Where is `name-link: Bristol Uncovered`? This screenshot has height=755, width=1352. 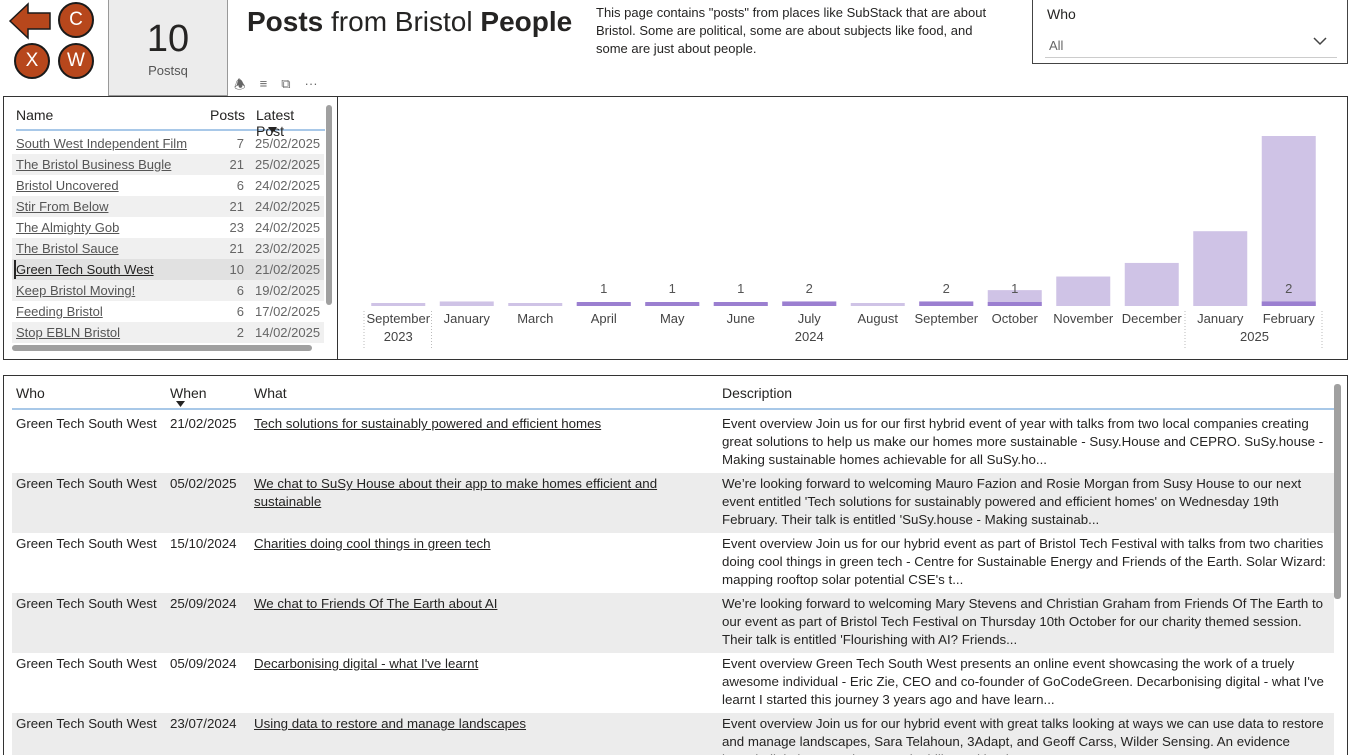
name-link: Bristol Uncovered is located at coordinates (67, 185).